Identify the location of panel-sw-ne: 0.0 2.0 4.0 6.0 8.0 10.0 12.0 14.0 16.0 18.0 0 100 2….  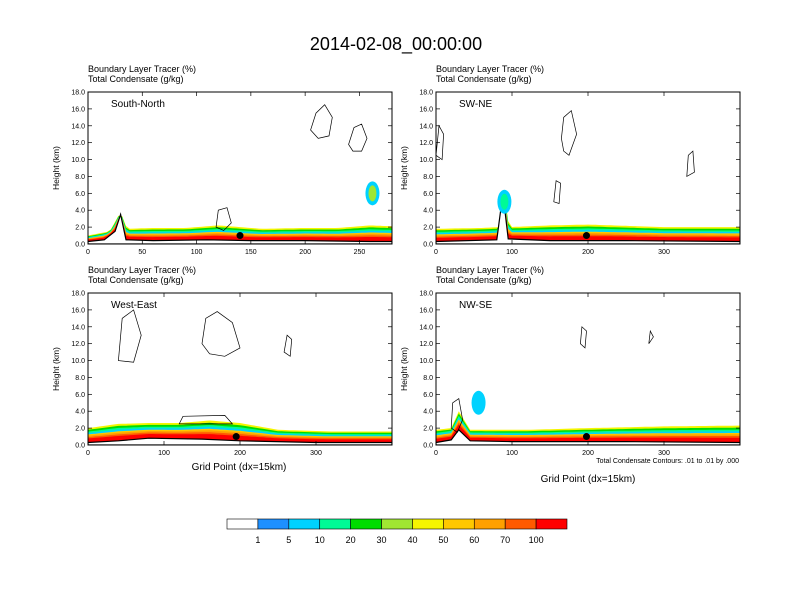
(570, 160).